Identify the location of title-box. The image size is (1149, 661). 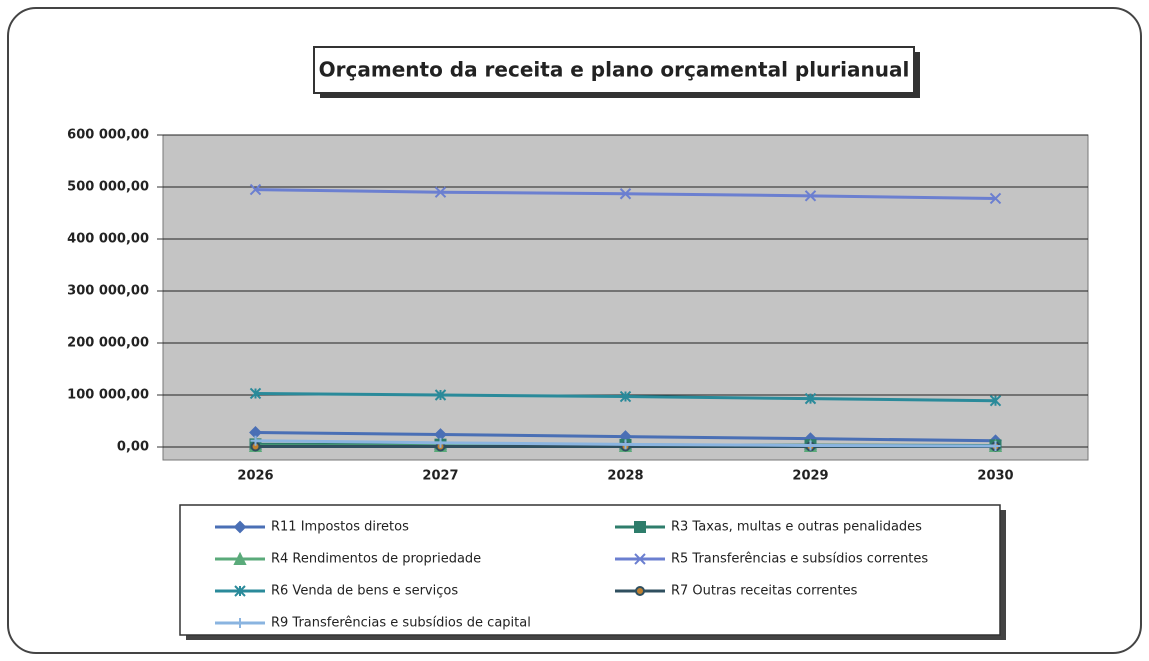
(614, 70).